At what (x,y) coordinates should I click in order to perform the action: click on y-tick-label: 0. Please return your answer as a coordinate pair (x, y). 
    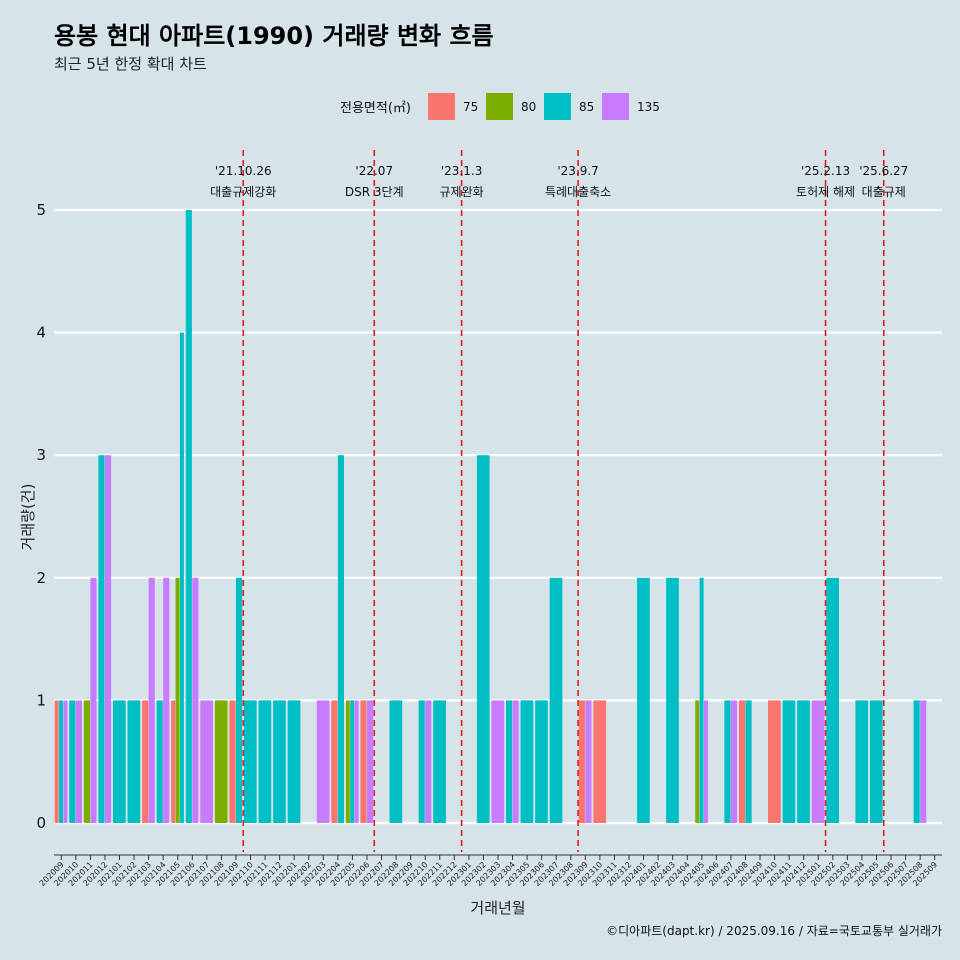
    Looking at the image, I should click on (41, 823).